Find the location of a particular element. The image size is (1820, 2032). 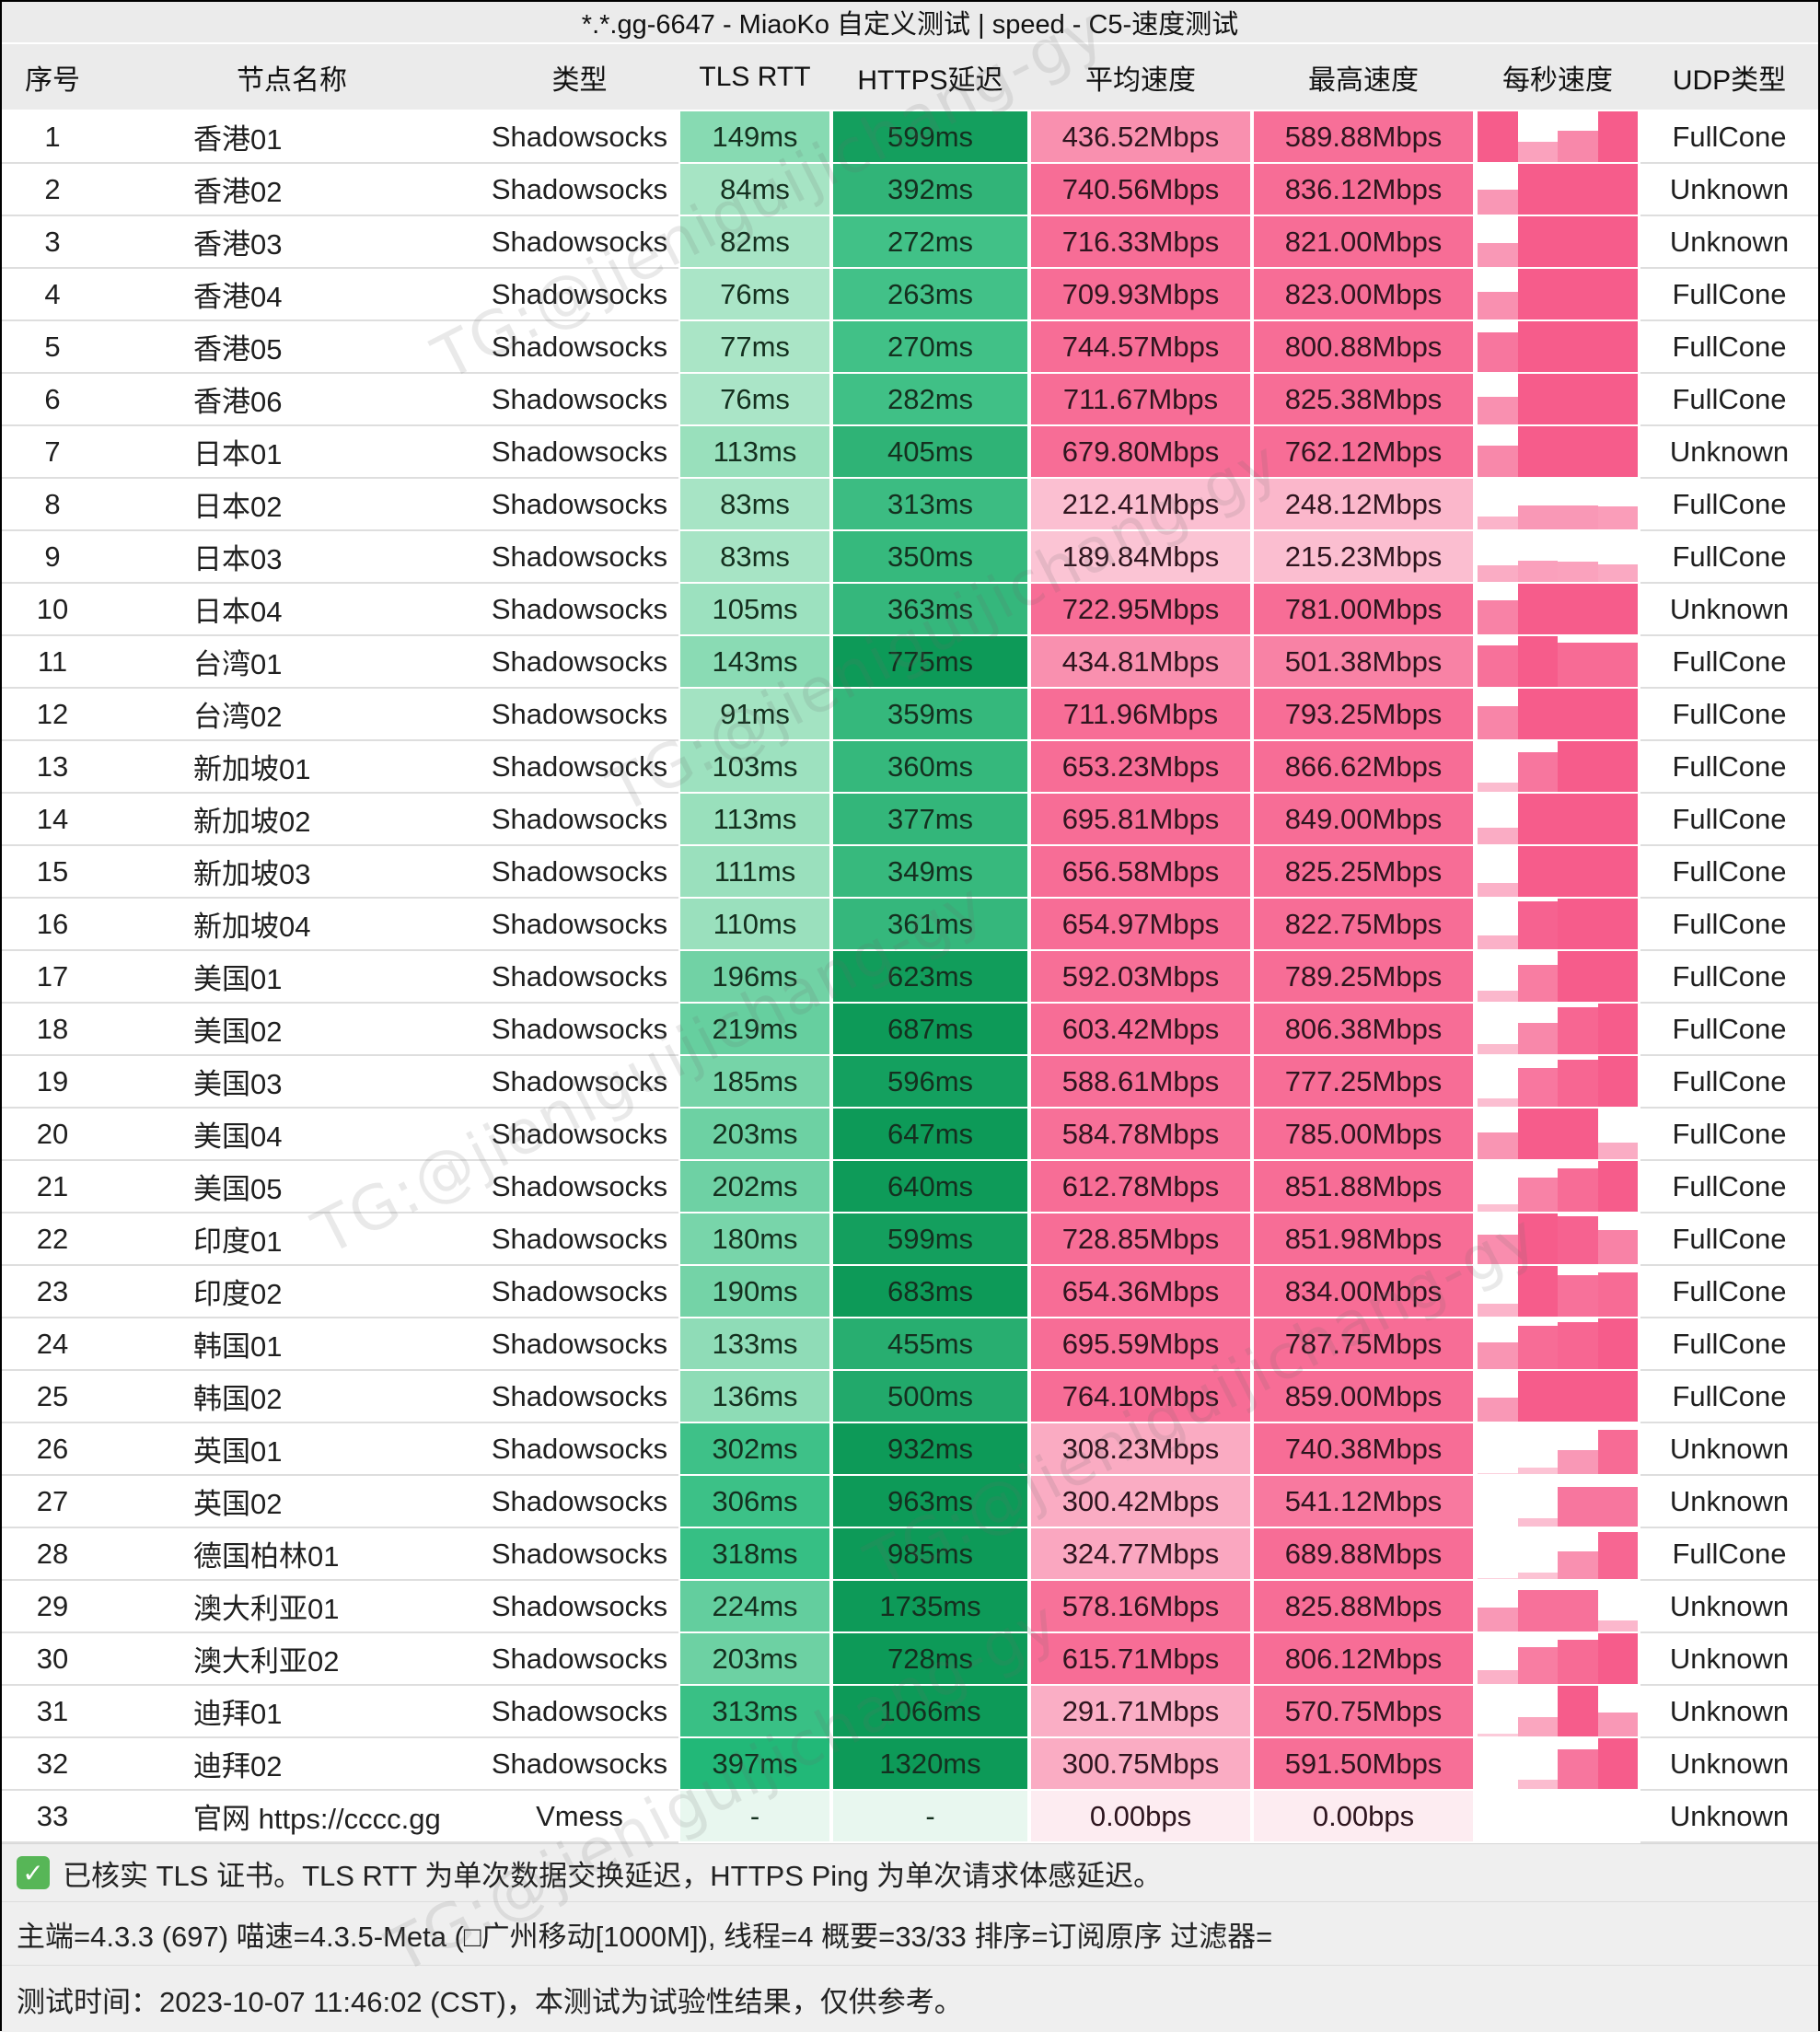

cell-https-ping: 349ms is located at coordinates (930, 871).